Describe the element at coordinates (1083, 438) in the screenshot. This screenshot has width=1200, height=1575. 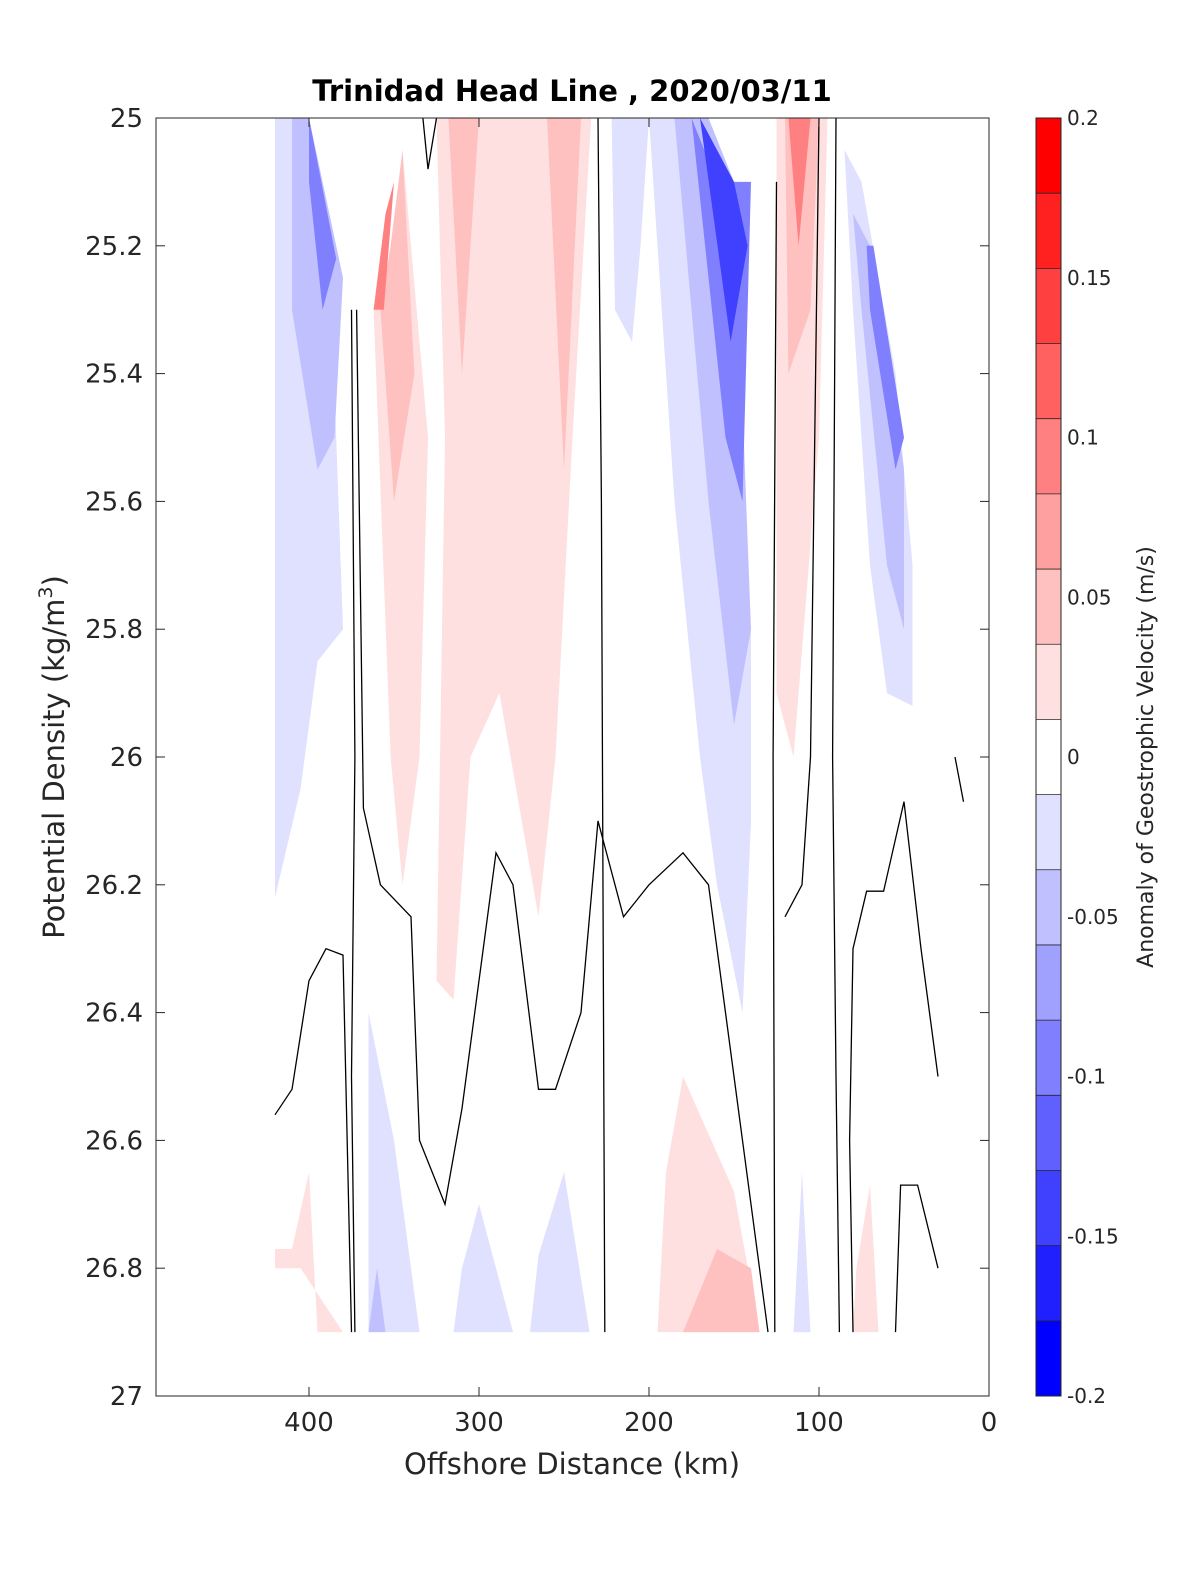
I see `colorbar-tick-label: 0.1` at that location.